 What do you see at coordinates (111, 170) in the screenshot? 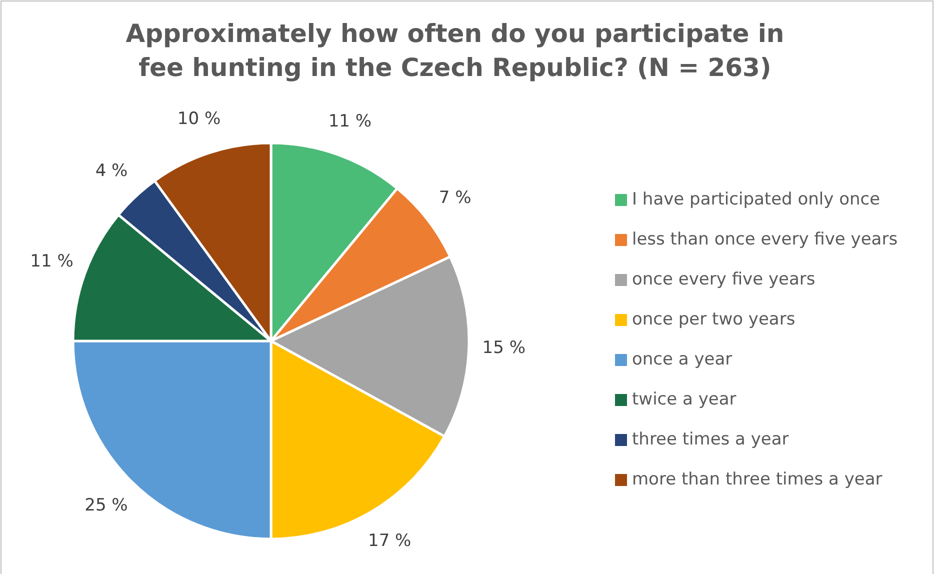
I see `data-label: 4 %` at bounding box center [111, 170].